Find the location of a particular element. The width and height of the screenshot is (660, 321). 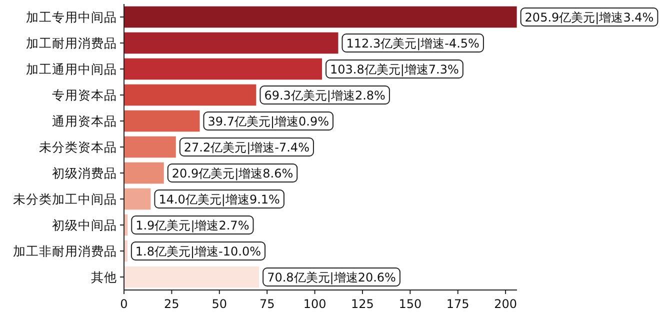

x-tick-label: 25 is located at coordinates (172, 304).